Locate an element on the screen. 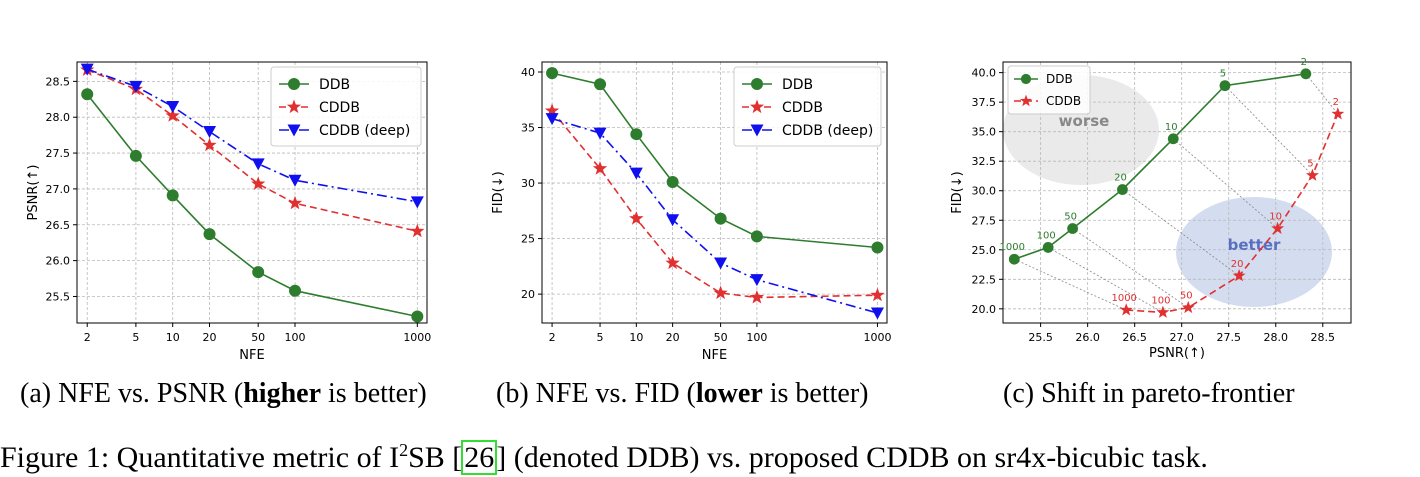 The width and height of the screenshot is (1420, 477). caption-b-post: is better) is located at coordinates (815, 393).